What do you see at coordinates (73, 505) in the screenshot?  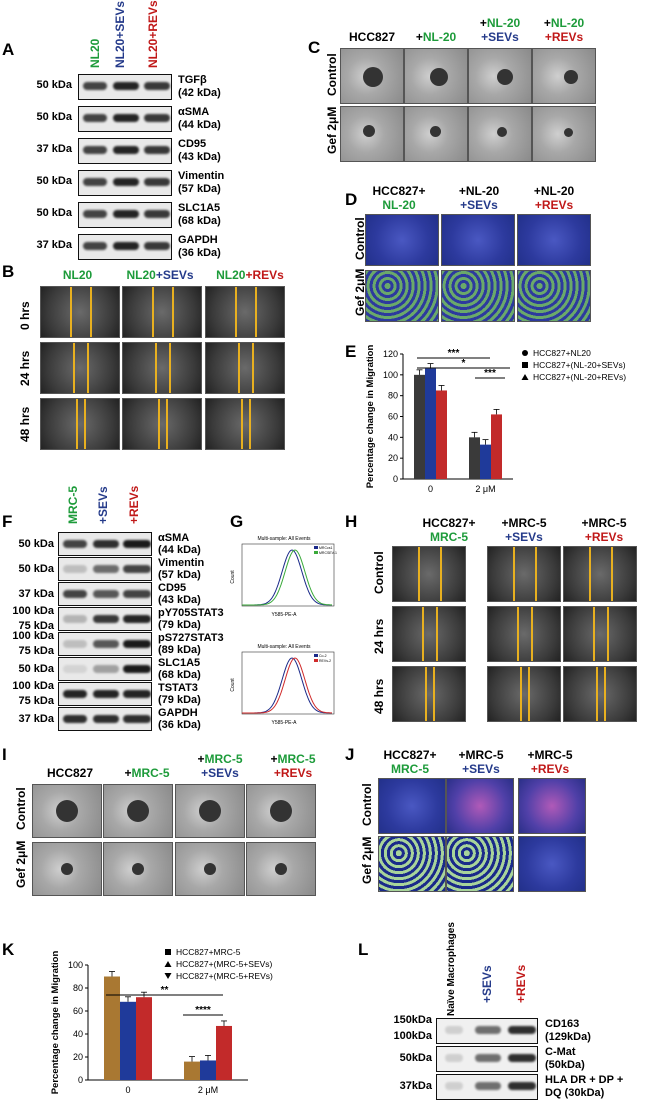 I see `panel-f-lane-1: MRC-5` at bounding box center [73, 505].